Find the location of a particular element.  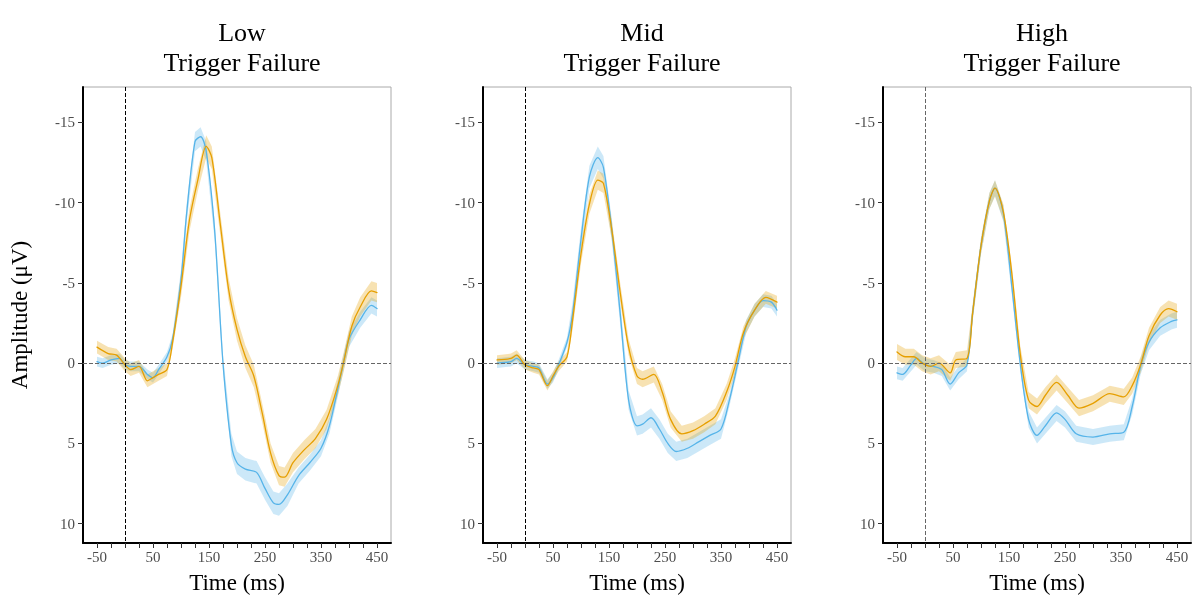

chart-title: Mid Trigger Failure is located at coordinates (642, 47).